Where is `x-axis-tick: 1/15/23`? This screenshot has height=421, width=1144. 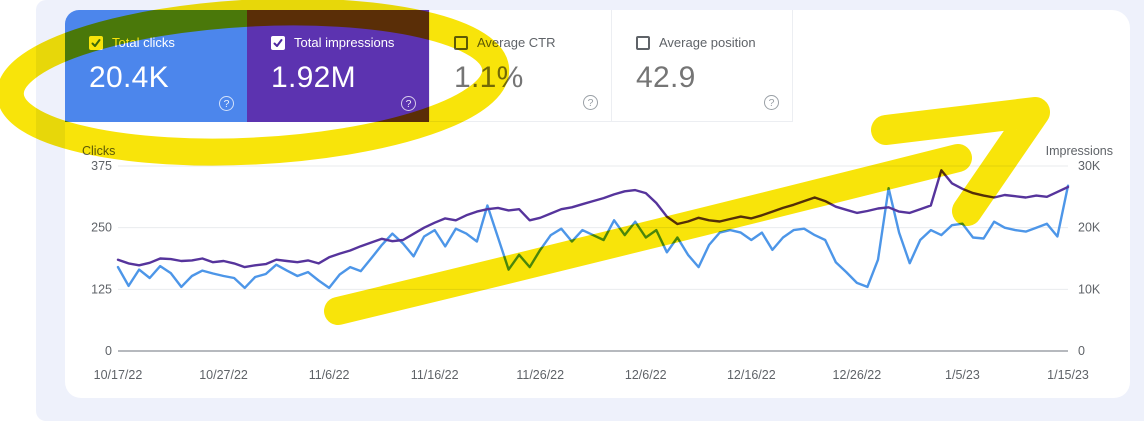
x-axis-tick: 1/15/23 is located at coordinates (1068, 375).